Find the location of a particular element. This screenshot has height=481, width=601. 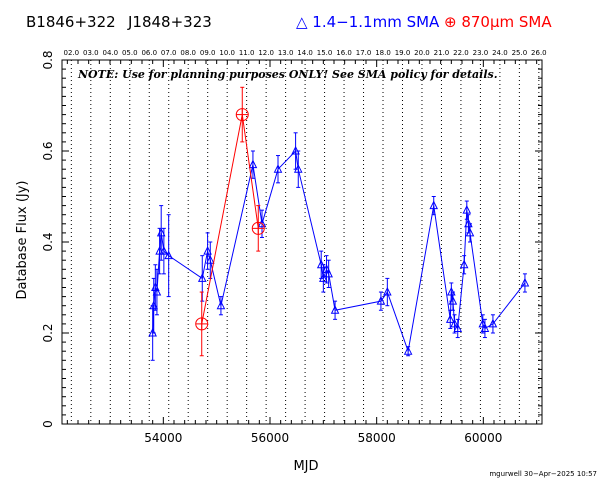

top-year-label: 22.0 is located at coordinates (461, 53).